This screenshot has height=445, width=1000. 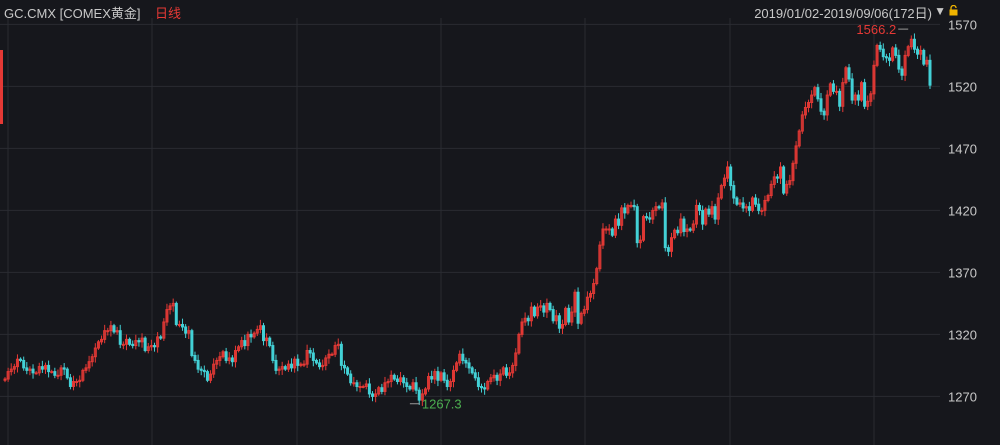 What do you see at coordinates (940, 11) in the screenshot?
I see `triangle-down-icon: ▼` at bounding box center [940, 11].